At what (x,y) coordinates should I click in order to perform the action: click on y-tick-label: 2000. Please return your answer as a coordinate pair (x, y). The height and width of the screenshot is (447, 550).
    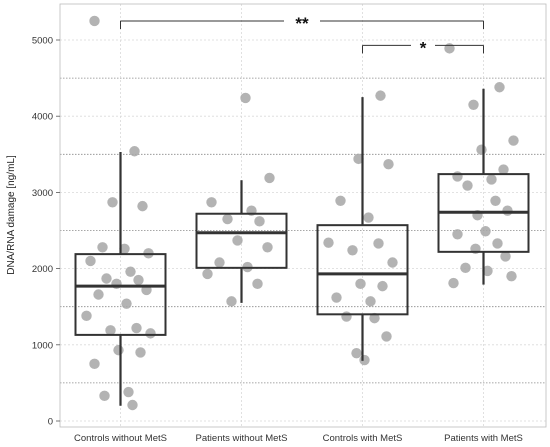
    Looking at the image, I should click on (42, 269).